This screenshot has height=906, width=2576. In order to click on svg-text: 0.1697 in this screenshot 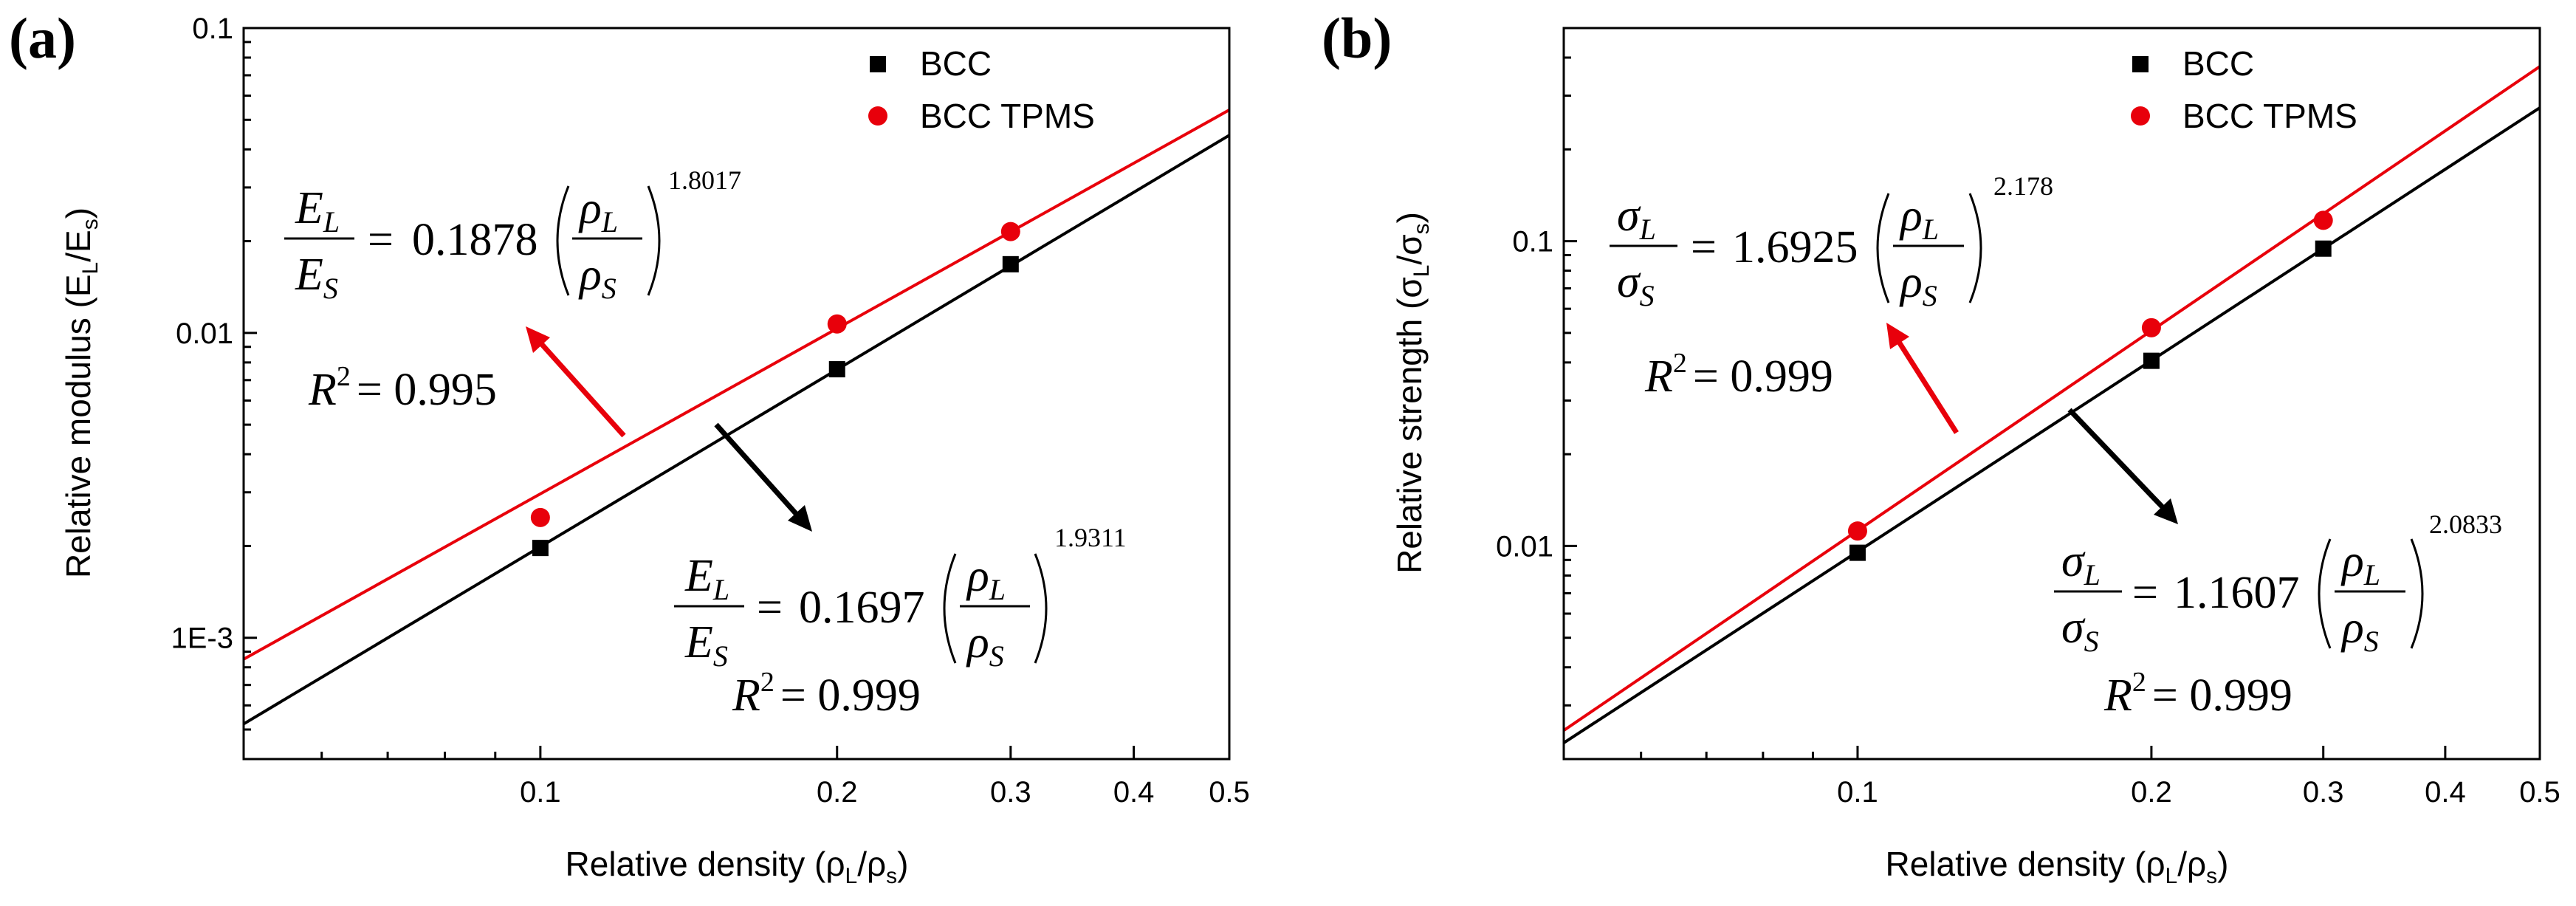, I will do `click(862, 608)`.